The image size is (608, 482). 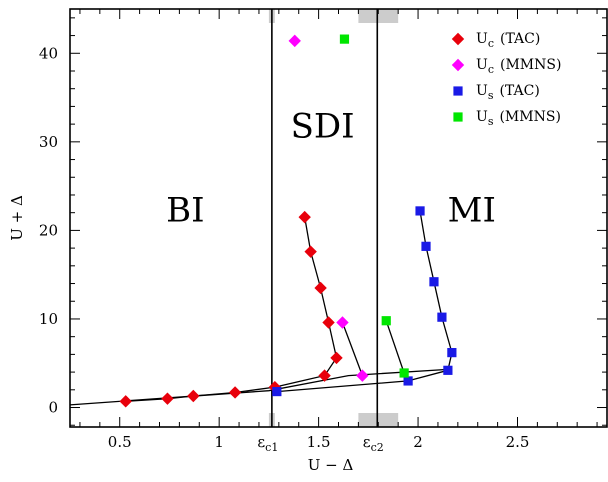 I want to click on data-point-s0-p3, so click(x=235, y=392).